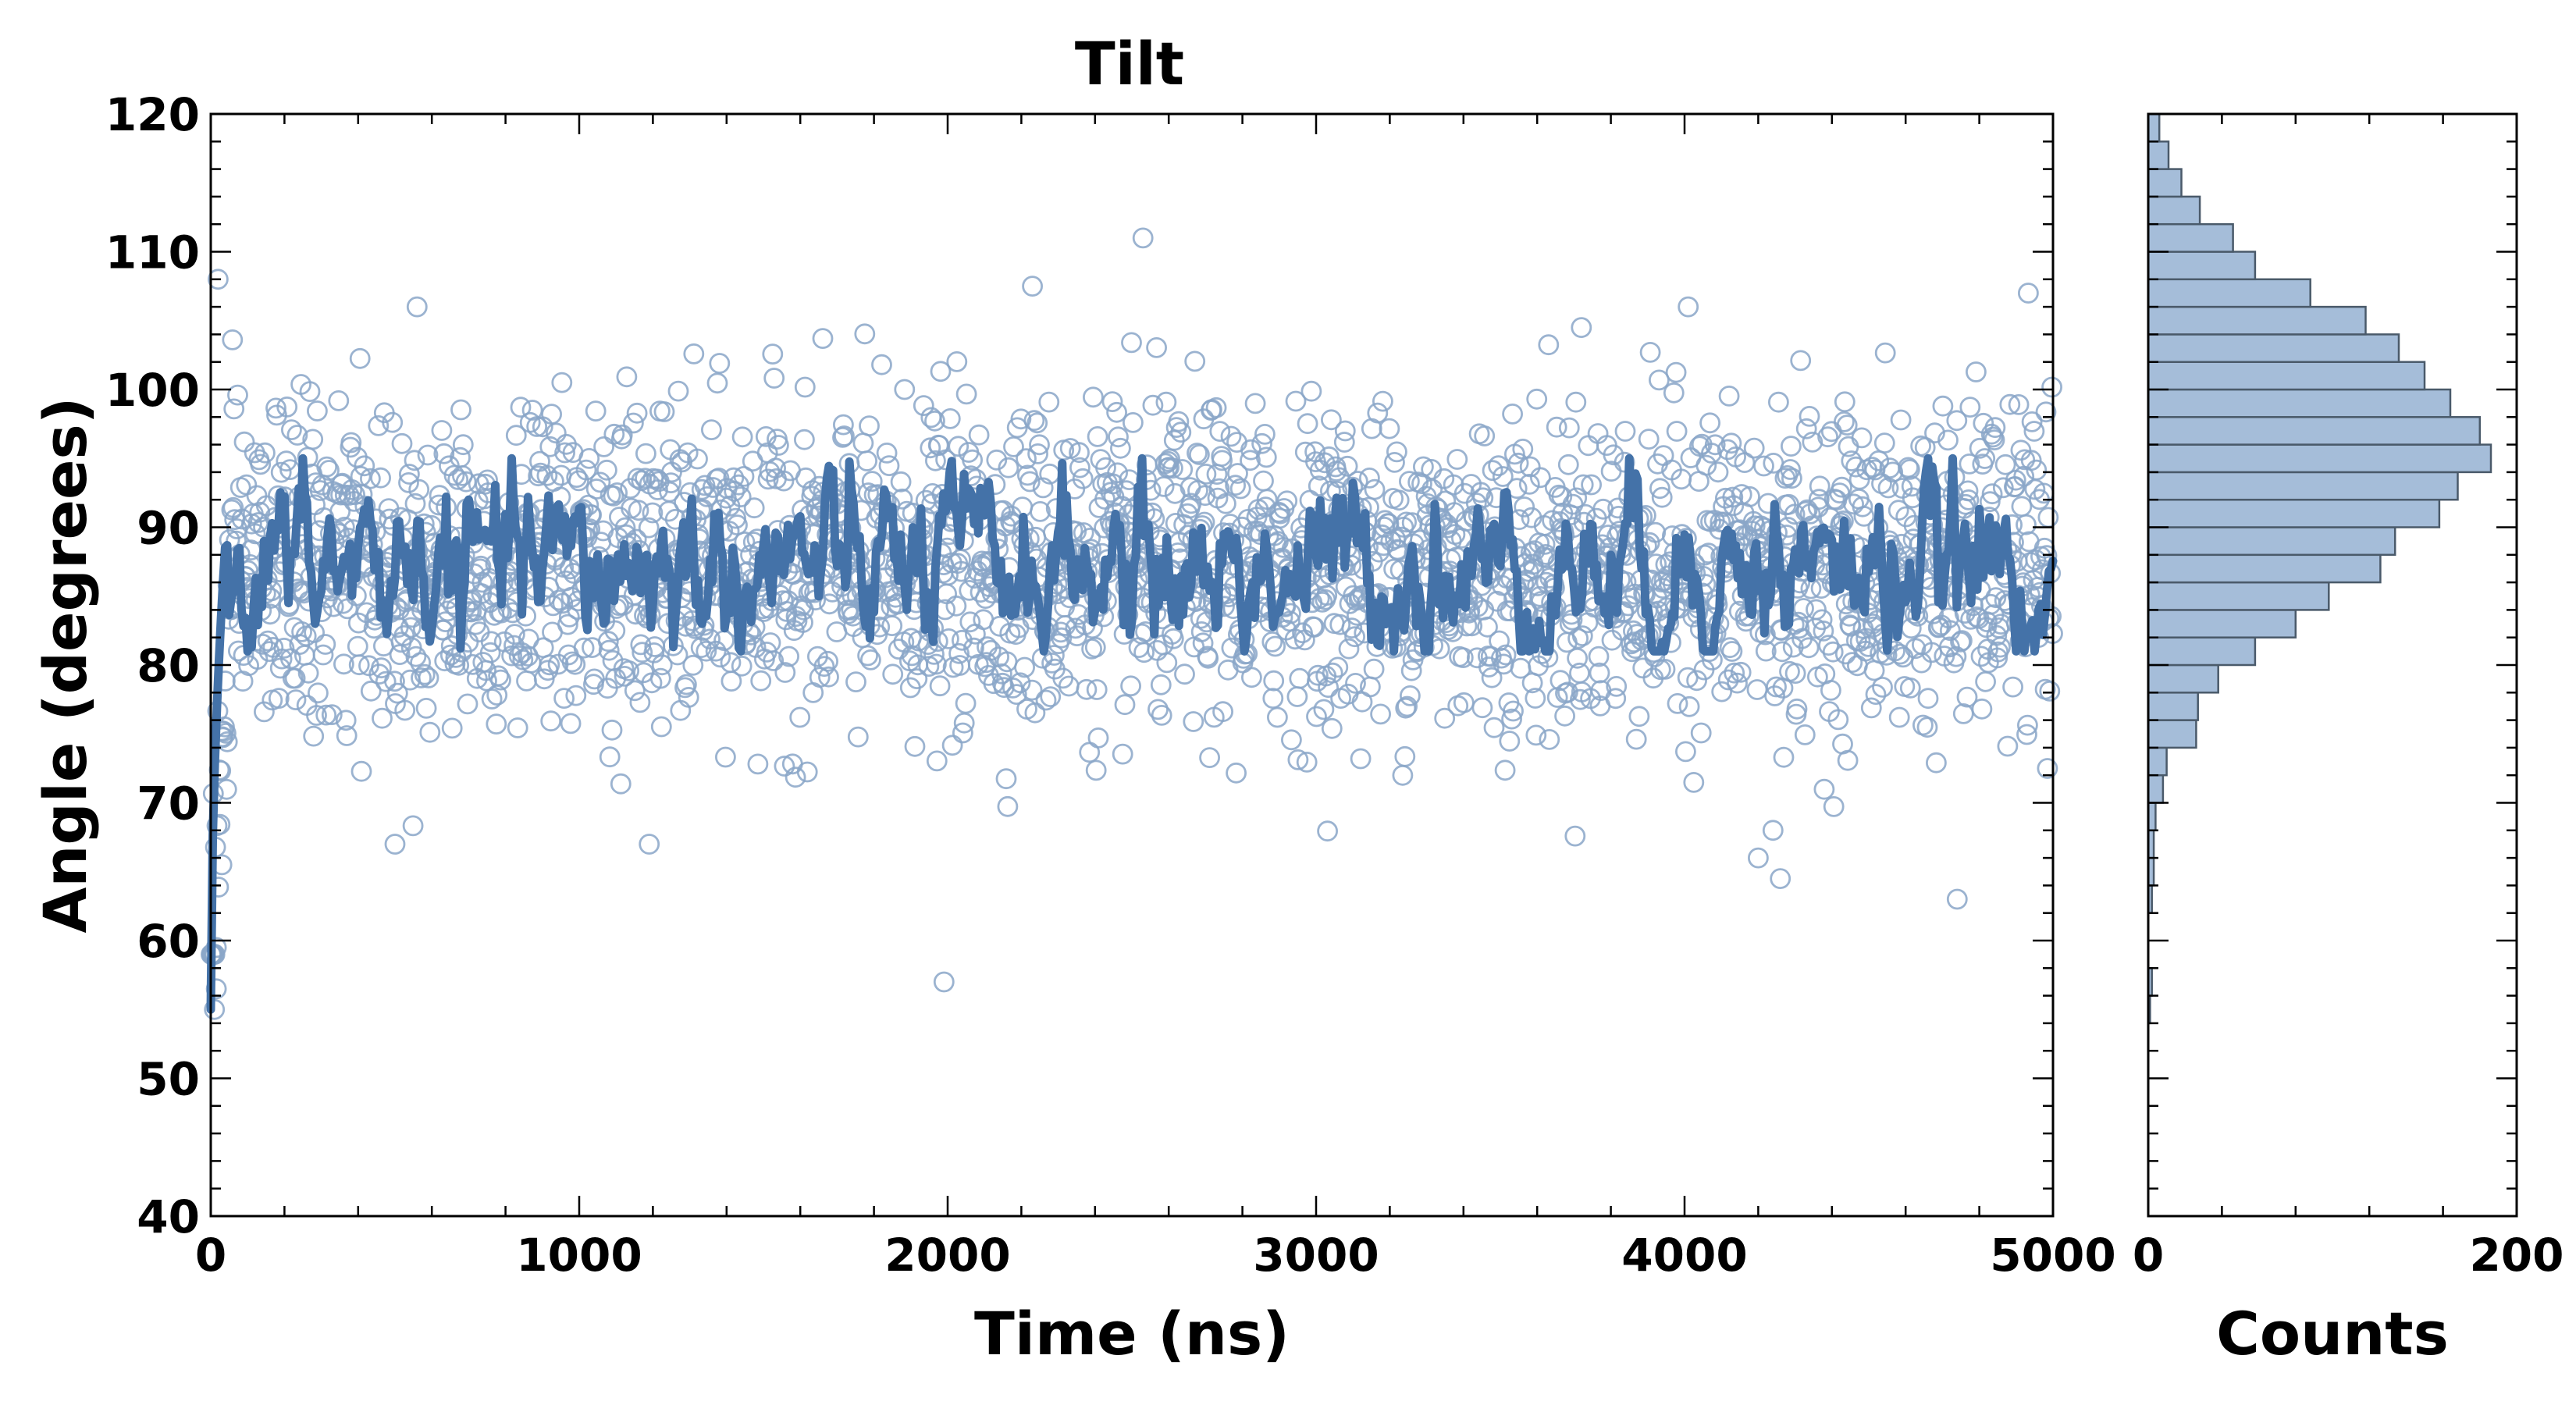 Image resolution: width=2576 pixels, height=1405 pixels. I want to click on y-tick-label: 40, so click(168, 1217).